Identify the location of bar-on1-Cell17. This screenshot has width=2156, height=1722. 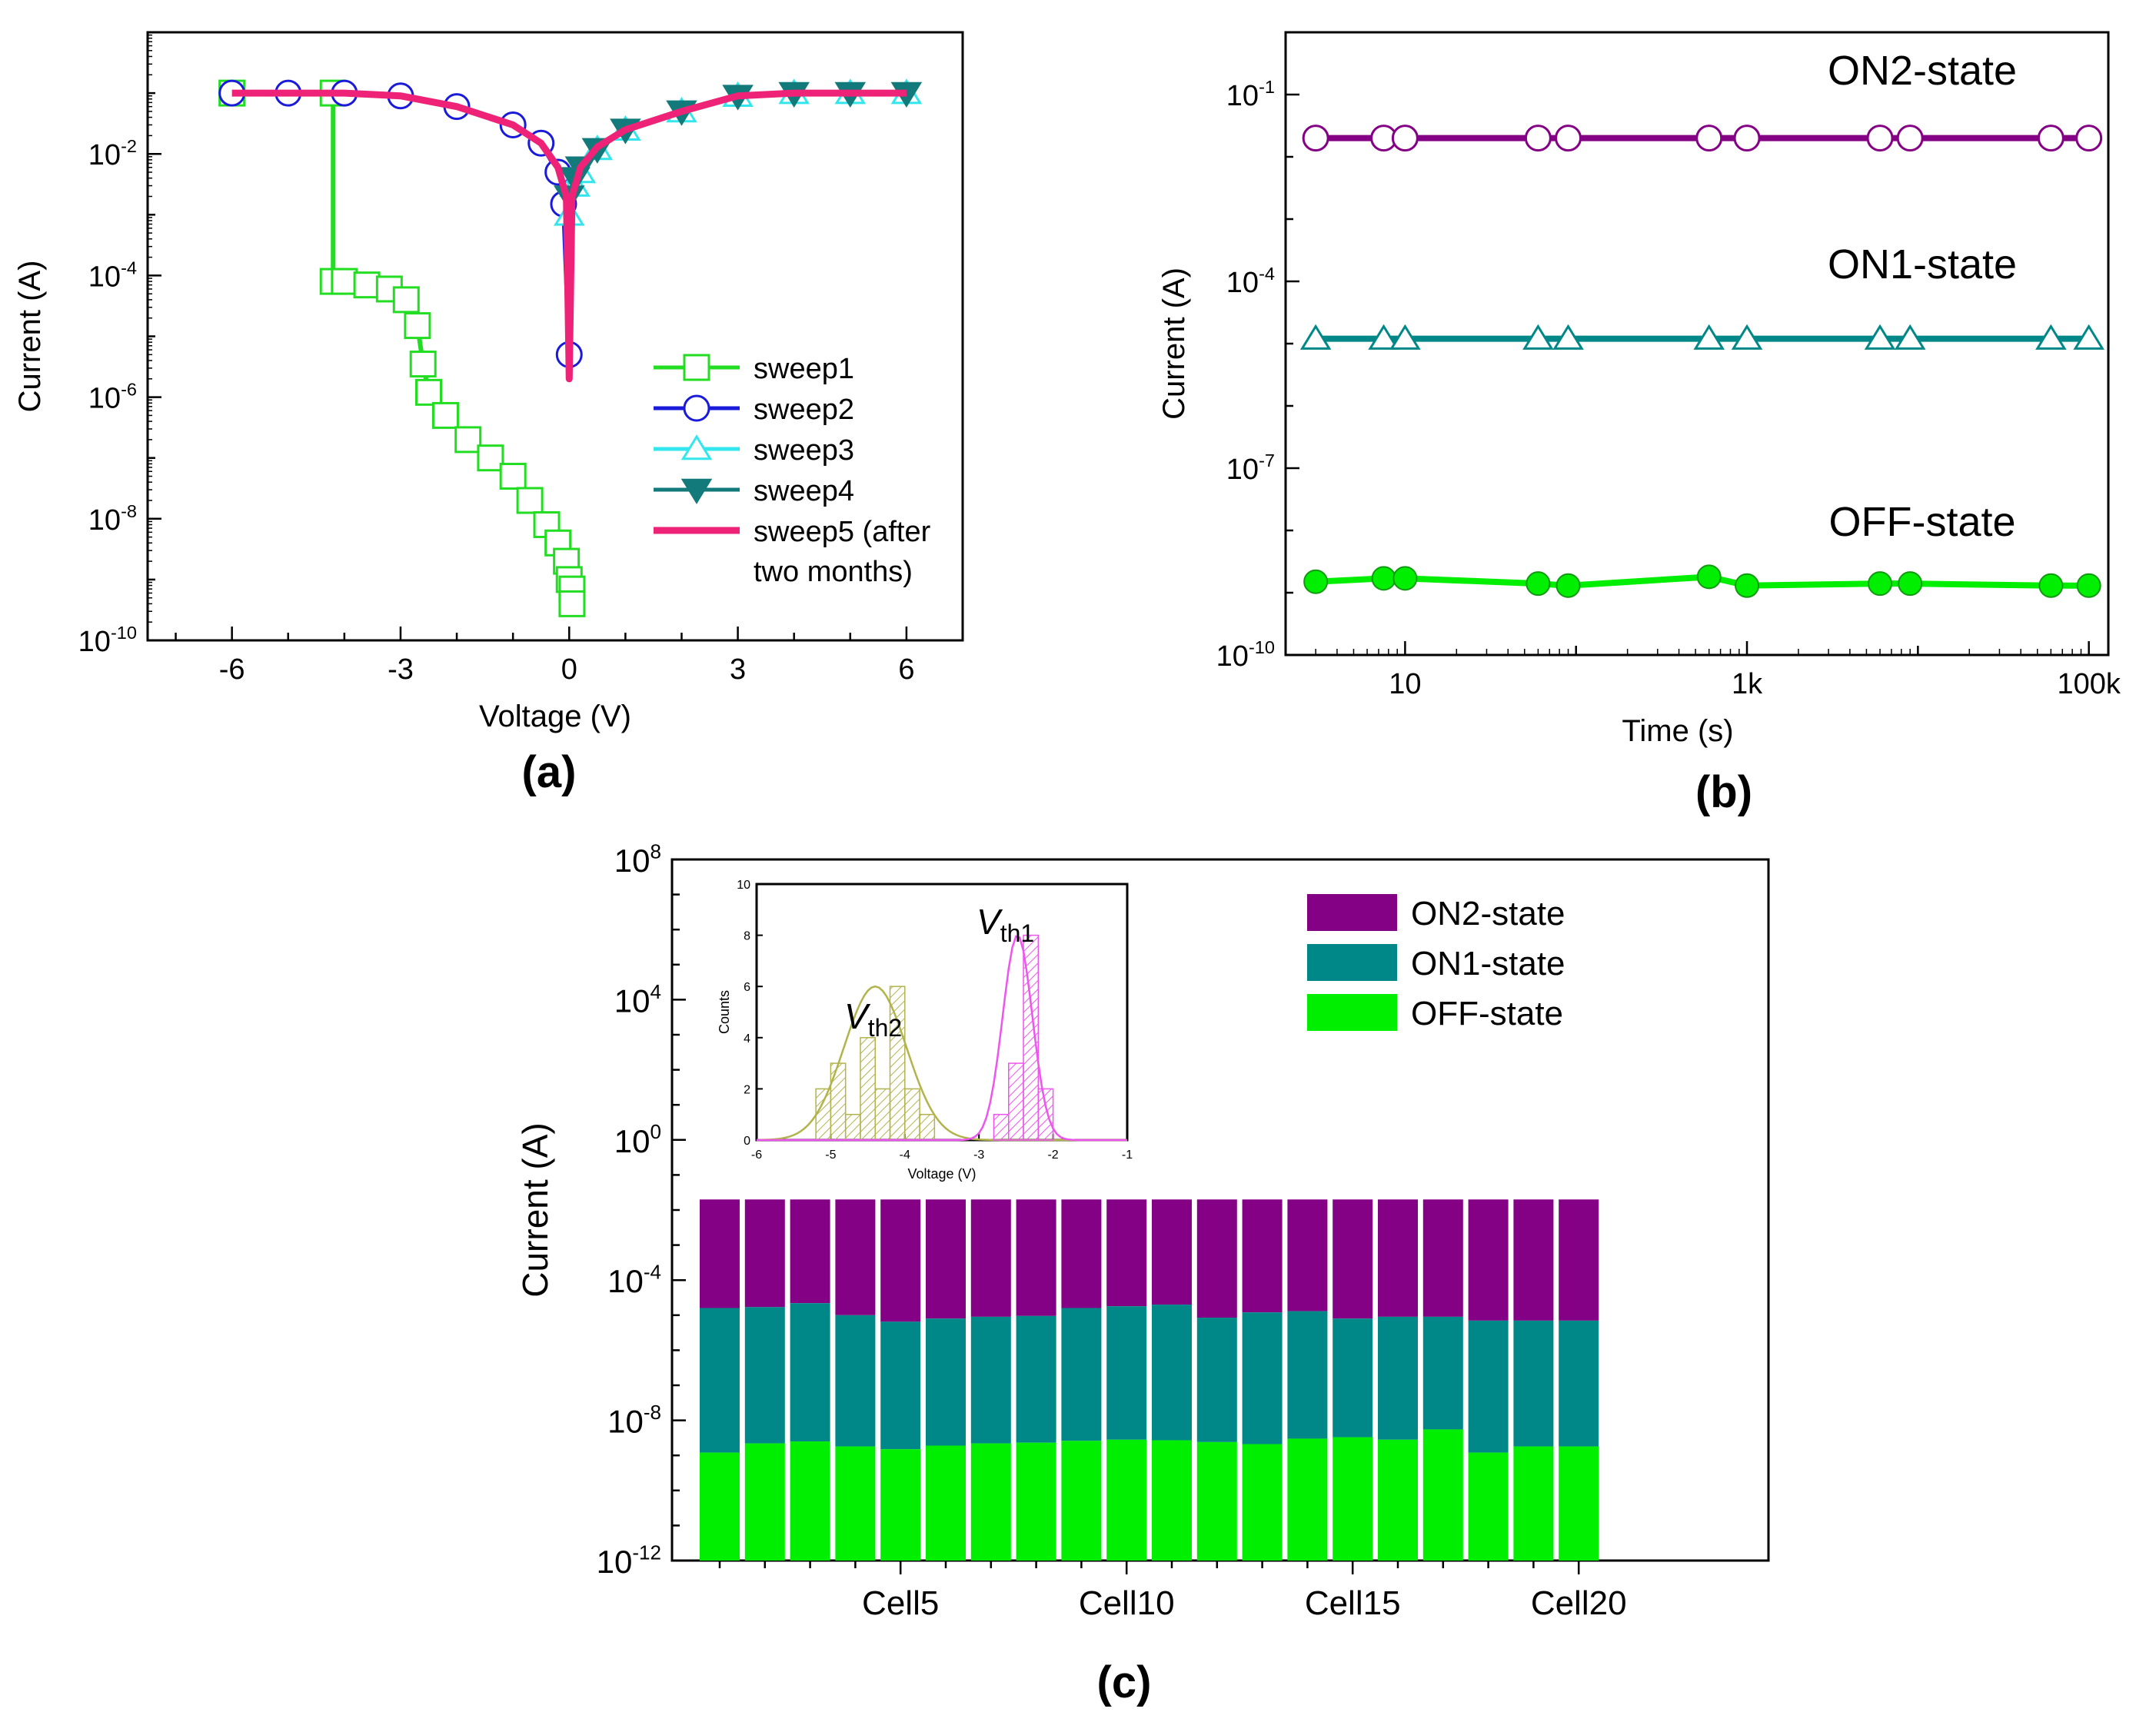
(1442, 1373).